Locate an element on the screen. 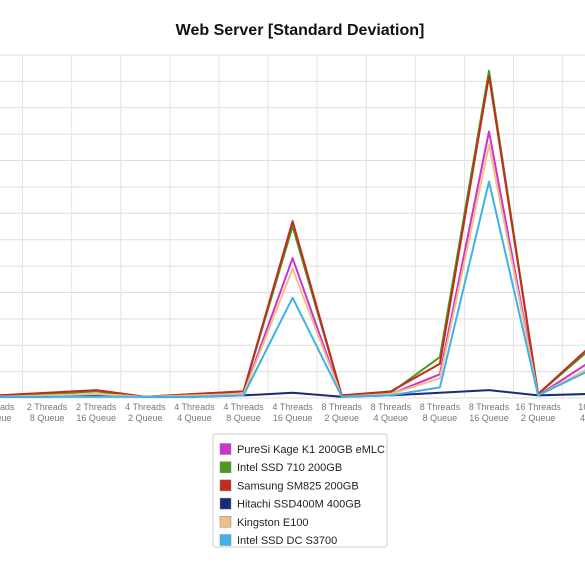 The height and width of the screenshot is (570, 585). x-tick-label-queue: Queue is located at coordinates (6, 418).